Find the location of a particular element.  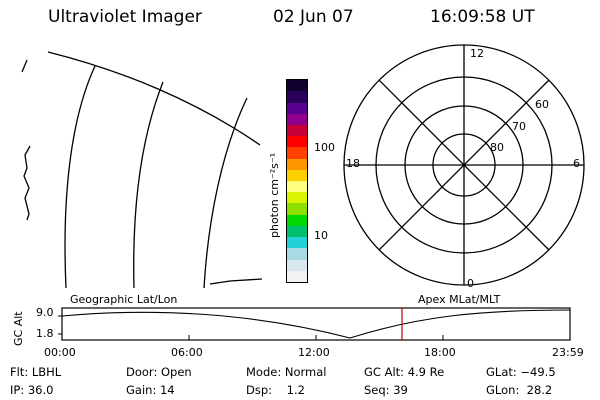

footer-glat: GLat: −49.5 is located at coordinates (521, 372).